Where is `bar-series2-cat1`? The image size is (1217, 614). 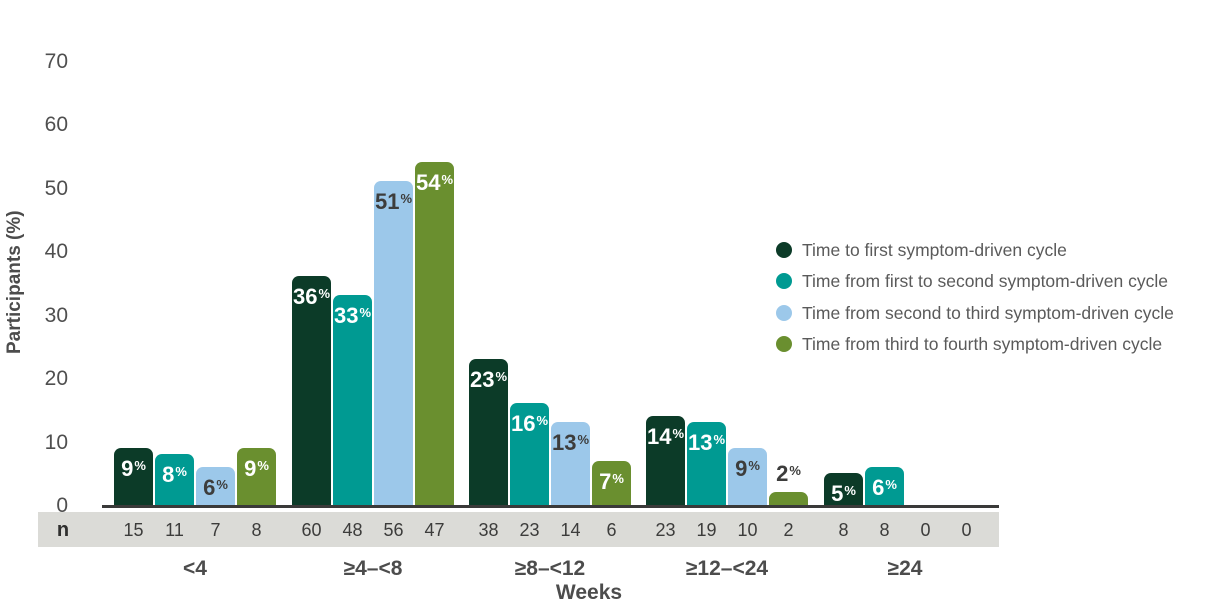
bar-series2-cat1 is located at coordinates (174, 479).